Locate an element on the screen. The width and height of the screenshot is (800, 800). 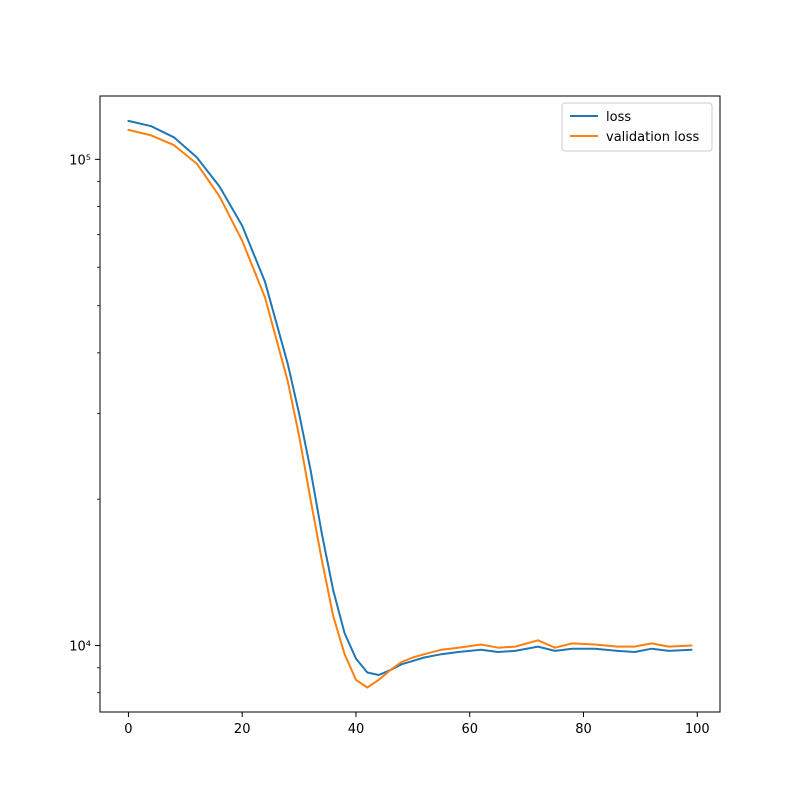
legend: loss validation loss is located at coordinates (637, 127).